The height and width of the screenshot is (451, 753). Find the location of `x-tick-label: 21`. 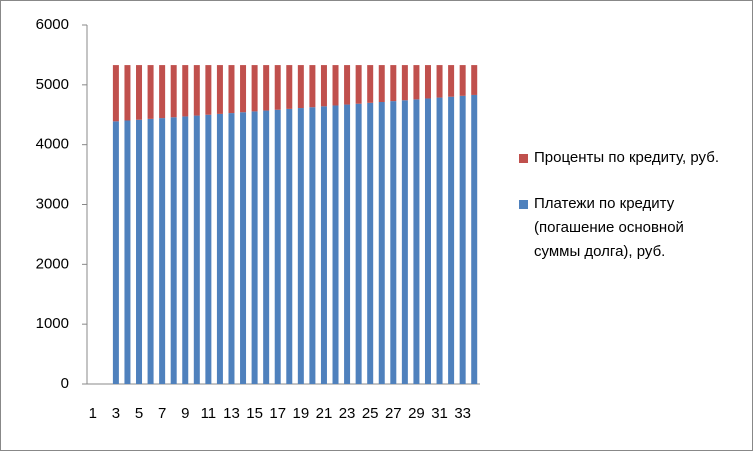

x-tick-label: 21 is located at coordinates (324, 413).